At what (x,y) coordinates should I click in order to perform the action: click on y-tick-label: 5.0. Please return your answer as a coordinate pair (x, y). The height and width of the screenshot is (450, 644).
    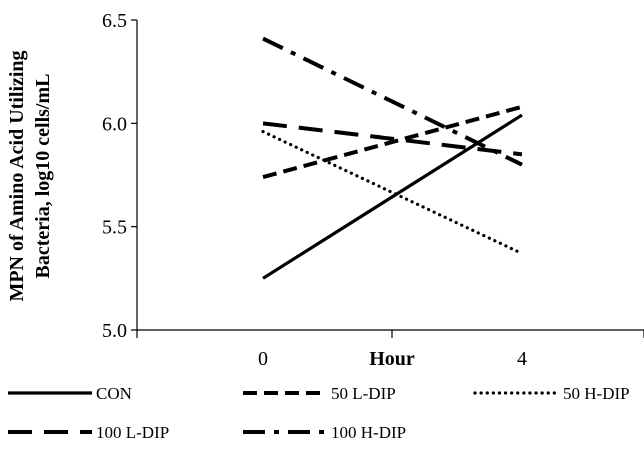
    Looking at the image, I should click on (114, 331).